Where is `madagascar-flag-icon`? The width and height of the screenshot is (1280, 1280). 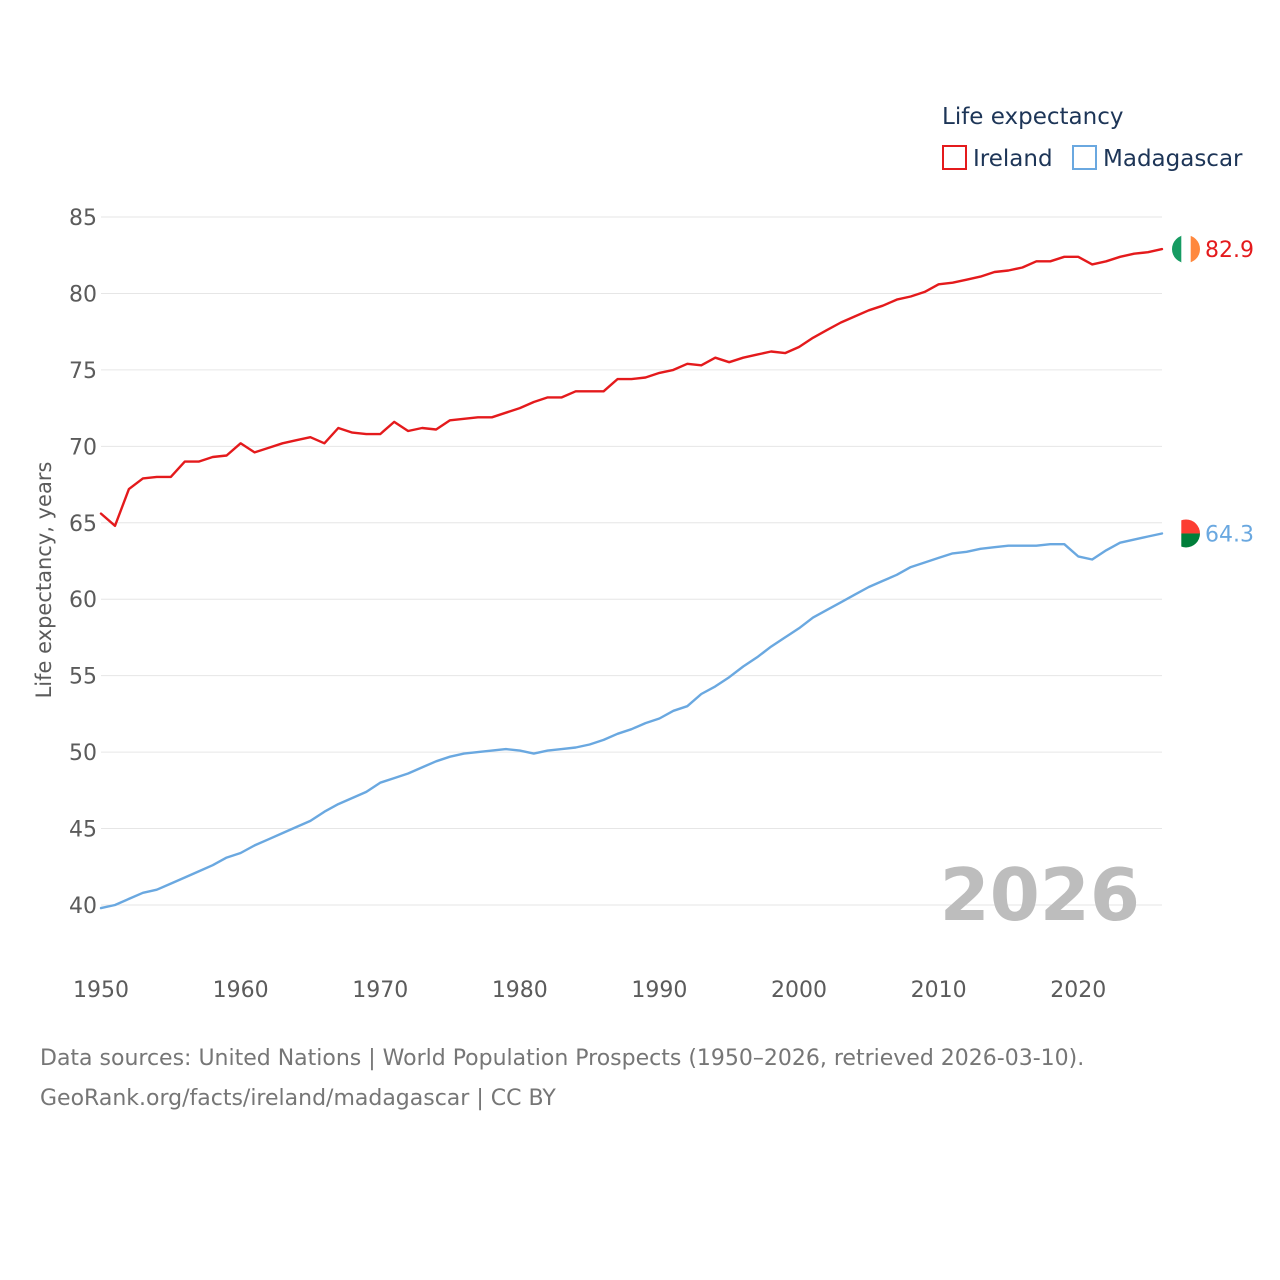
madagascar-flag-icon is located at coordinates (1186, 533).